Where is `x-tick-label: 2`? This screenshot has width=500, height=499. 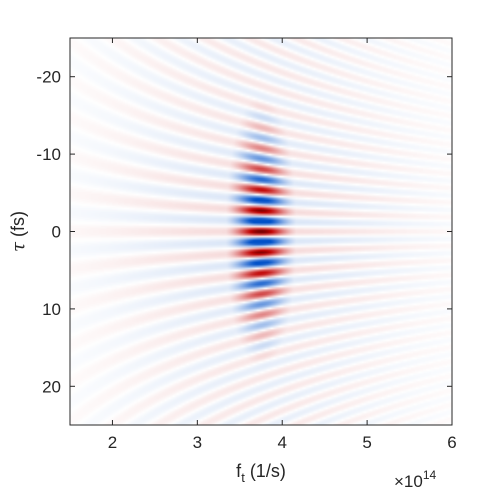
x-tick-label: 2 is located at coordinates (112, 442).